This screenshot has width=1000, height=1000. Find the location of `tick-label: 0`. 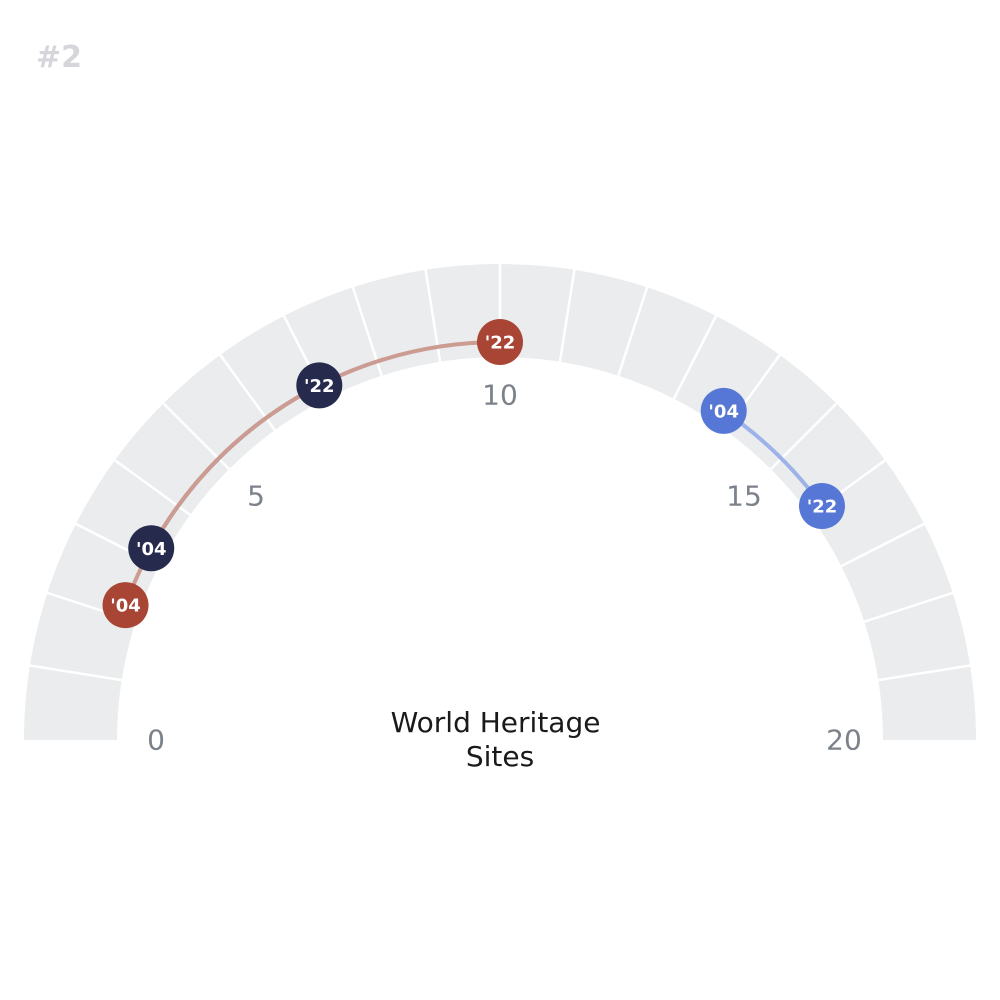

tick-label: 0 is located at coordinates (156, 740).